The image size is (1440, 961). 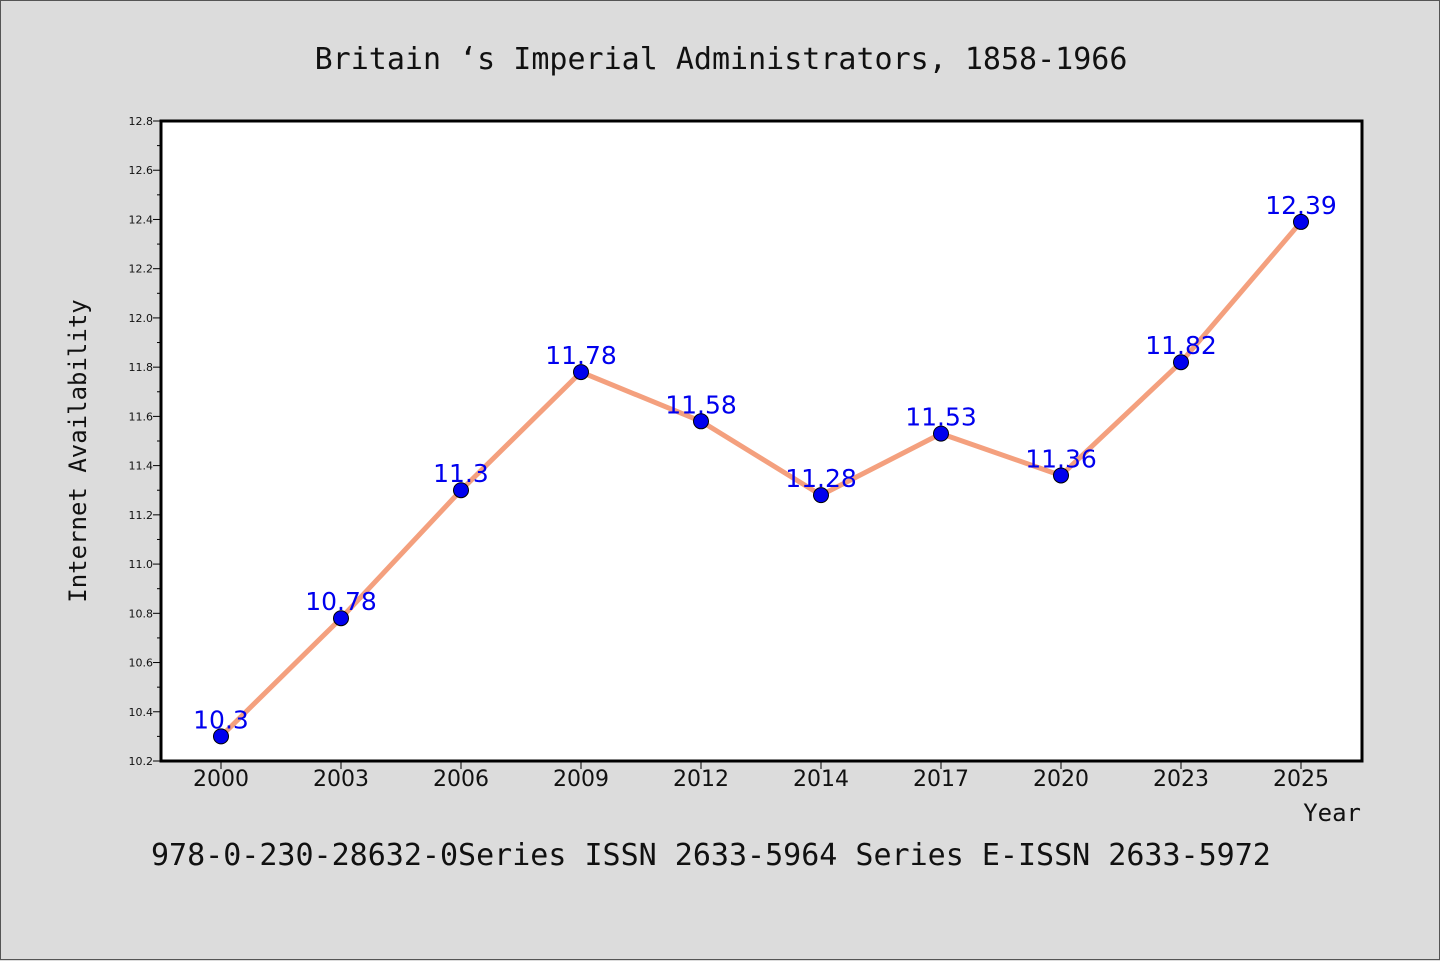 I want to click on x-tick-label: 2009, so click(x=581, y=779).